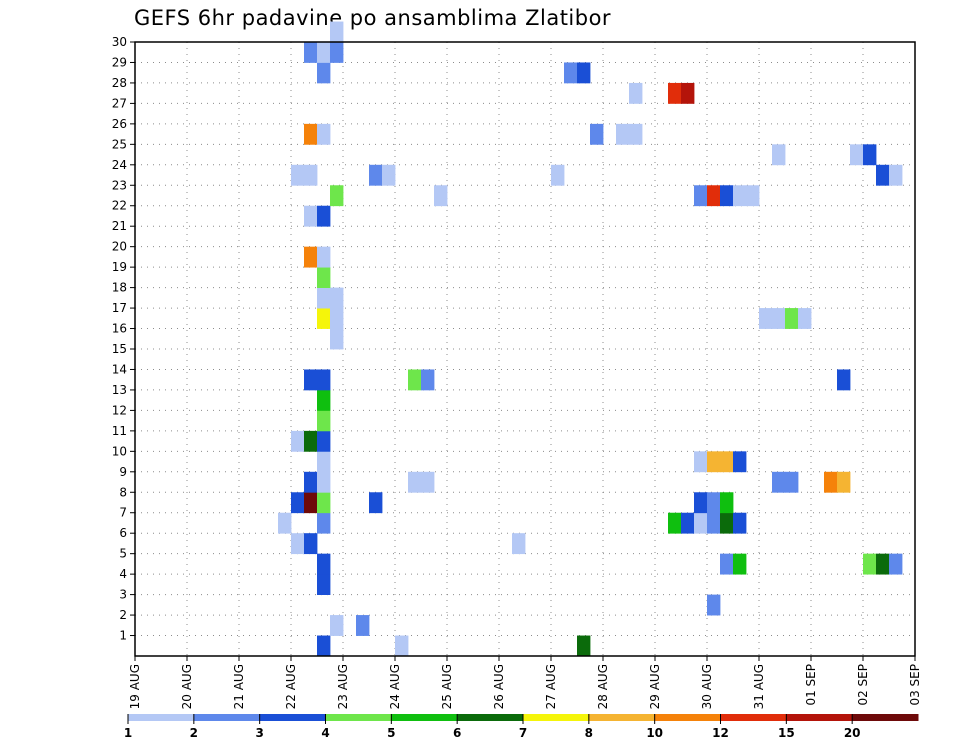 This screenshot has height=742, width=960. Describe the element at coordinates (194, 733) in the screenshot. I see `legend-label: 2` at that location.